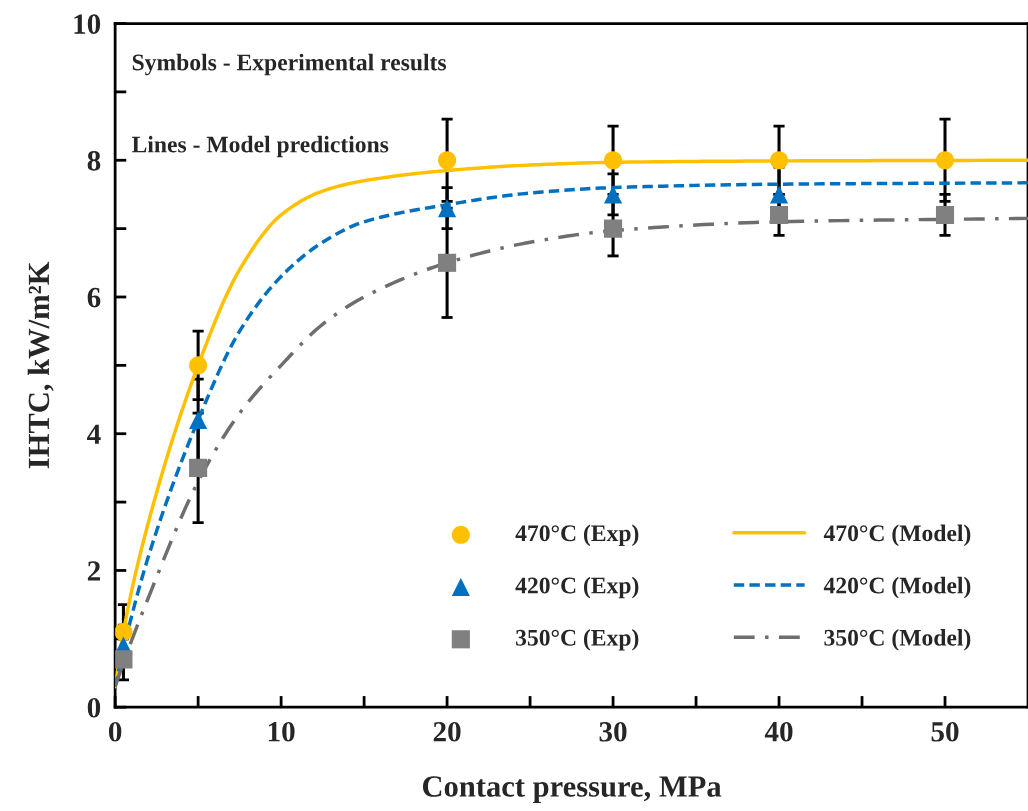  Describe the element at coordinates (281, 731) in the screenshot. I see `x-tick-label: 10` at that location.